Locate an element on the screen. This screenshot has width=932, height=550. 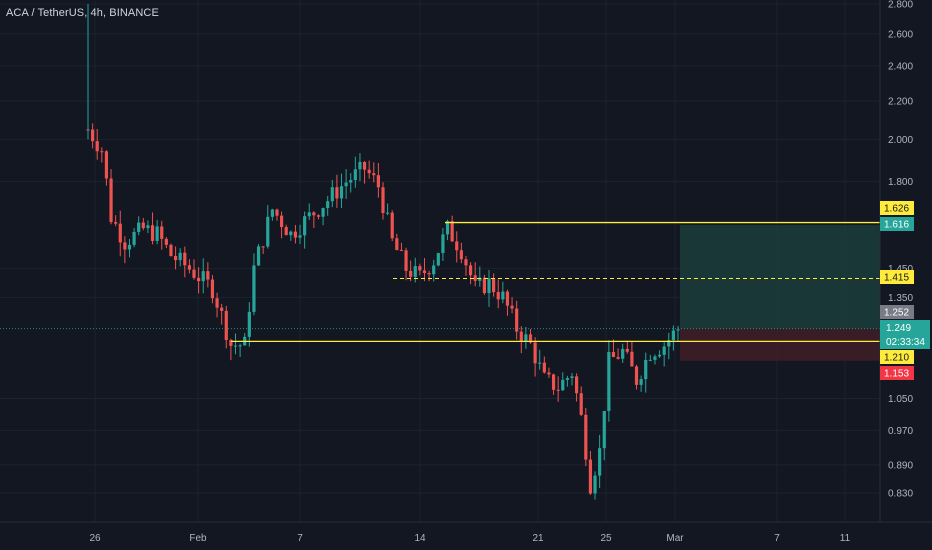
price-tag-label: 1.616 is located at coordinates (896, 225).